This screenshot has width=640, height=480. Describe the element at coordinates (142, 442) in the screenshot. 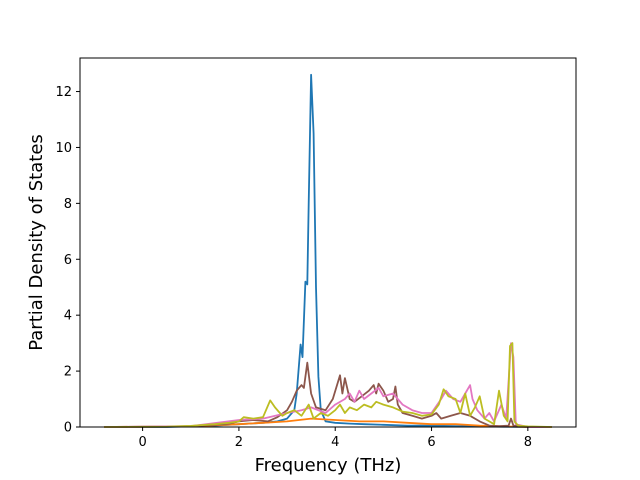

I see `x-tick-label: 0` at that location.